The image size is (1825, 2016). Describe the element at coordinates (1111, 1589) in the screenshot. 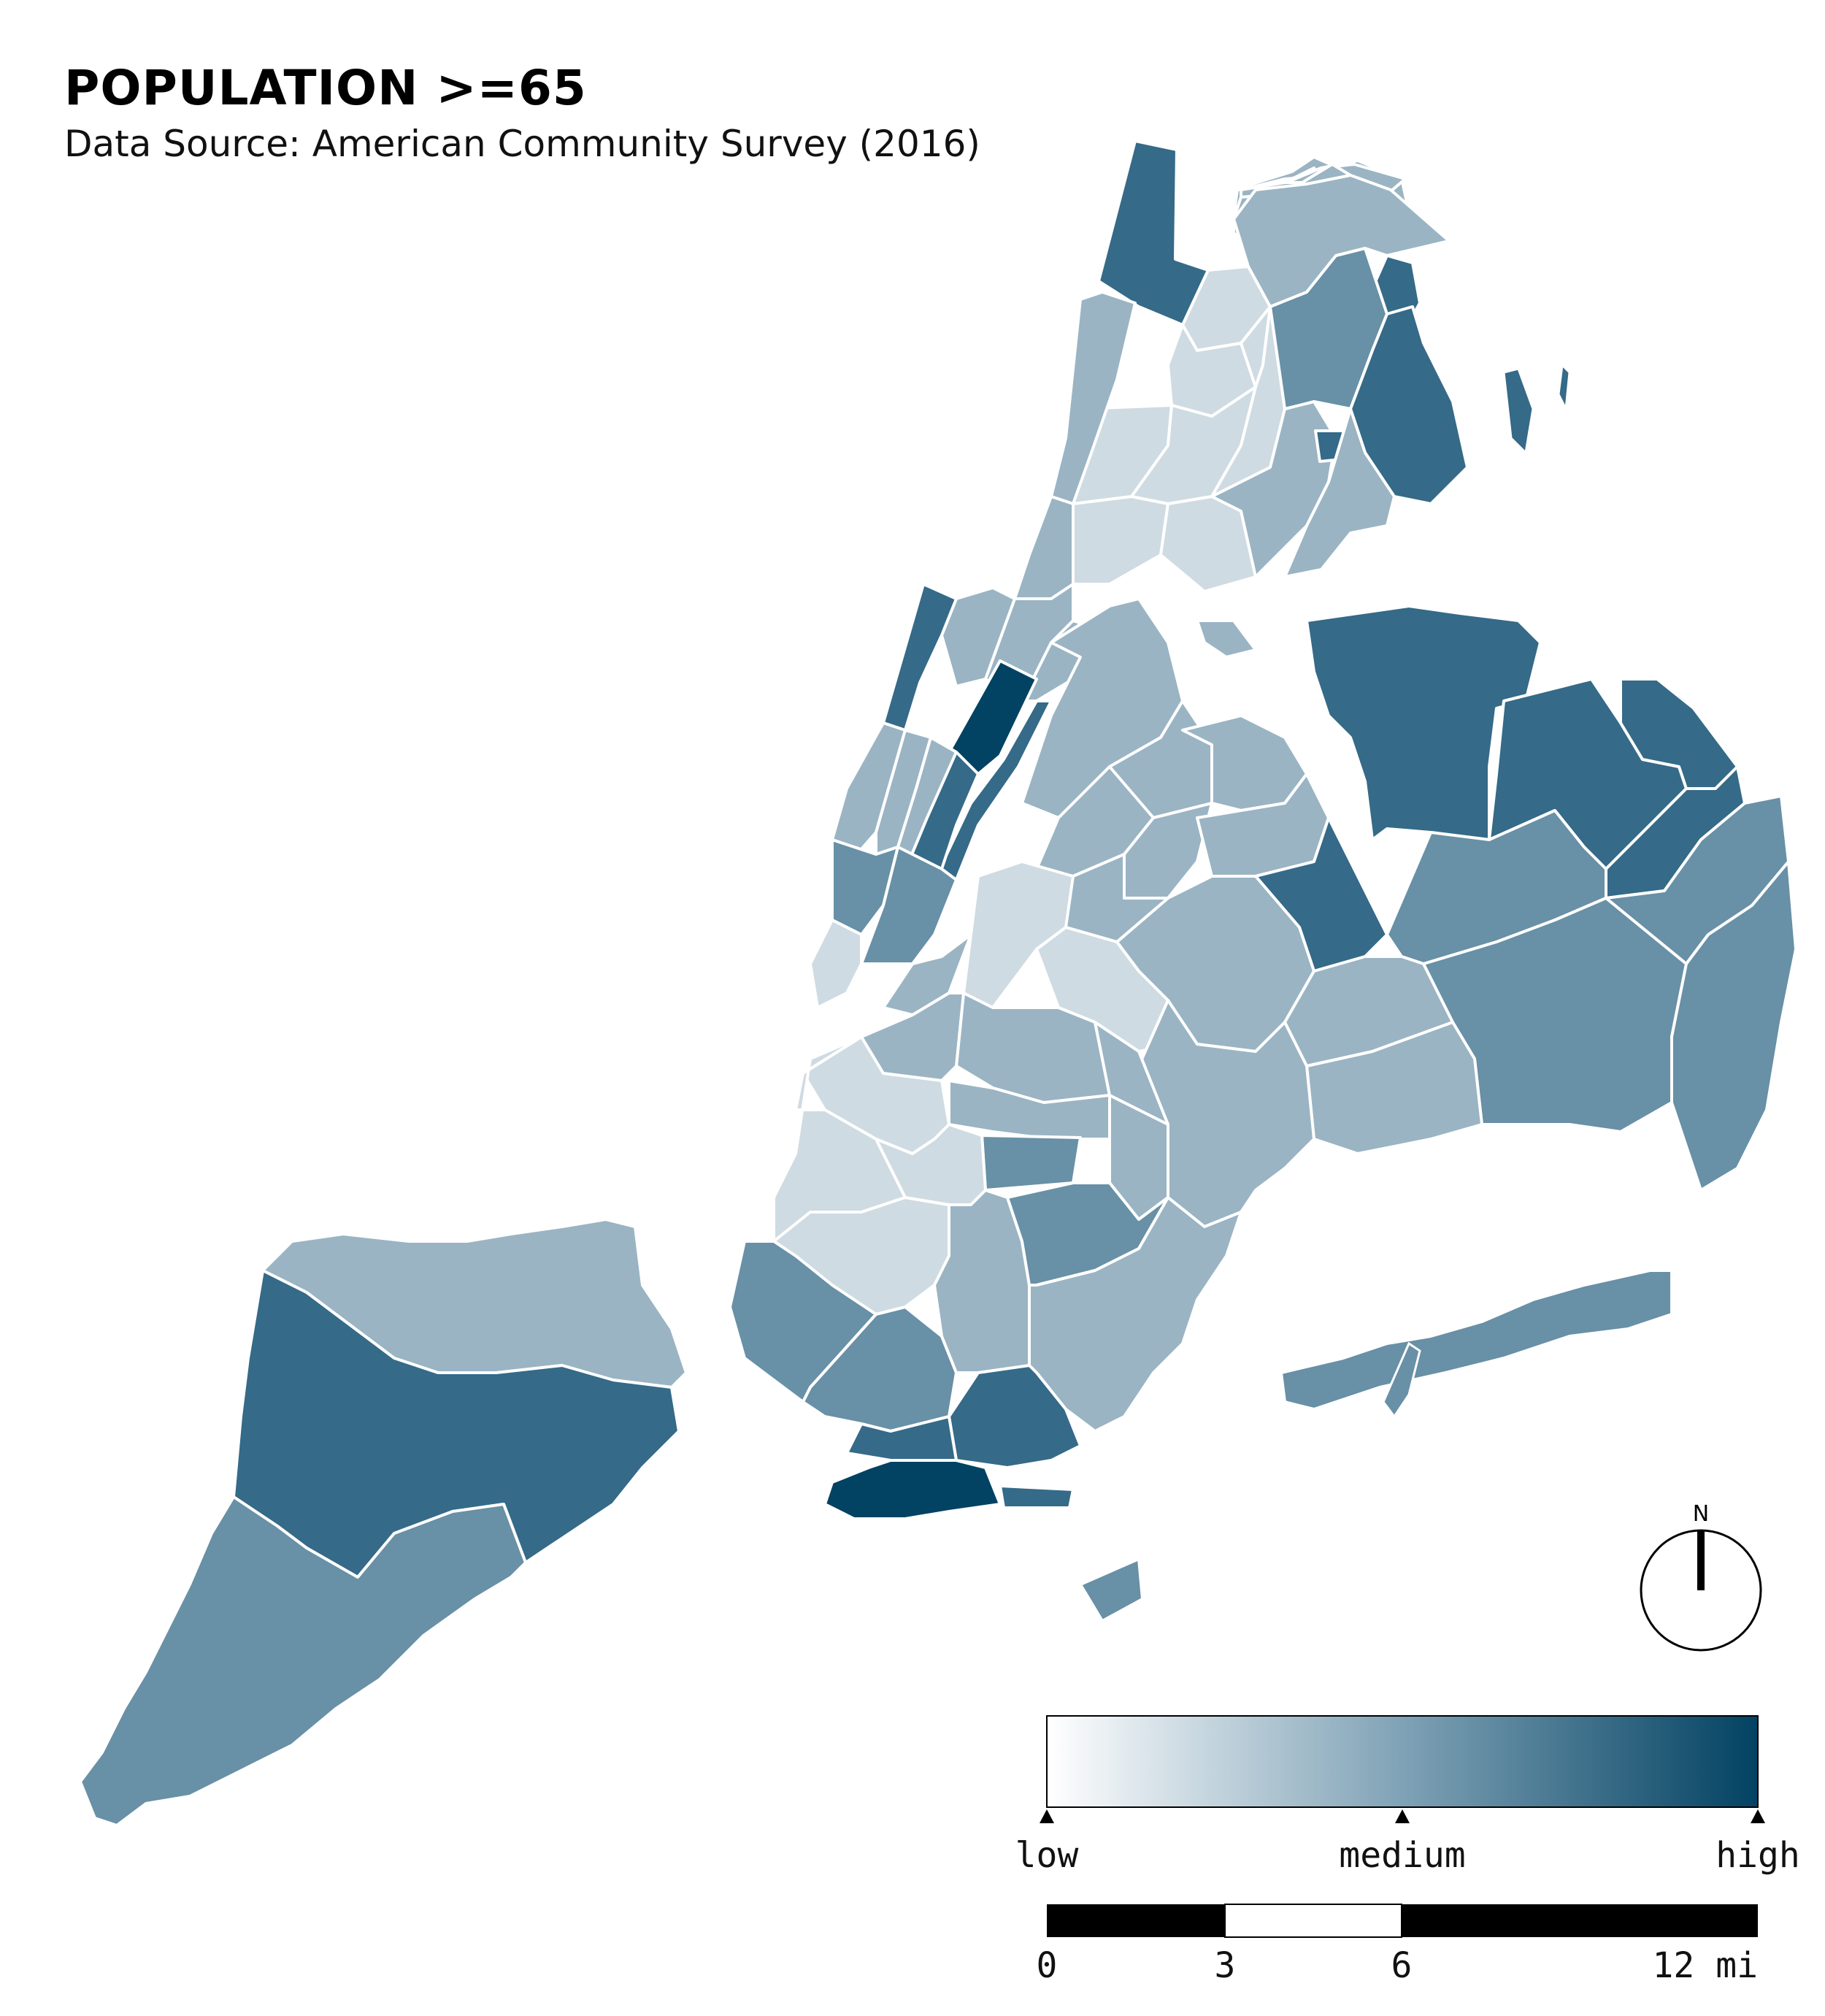

I see `district-queens-breezy-point` at that location.